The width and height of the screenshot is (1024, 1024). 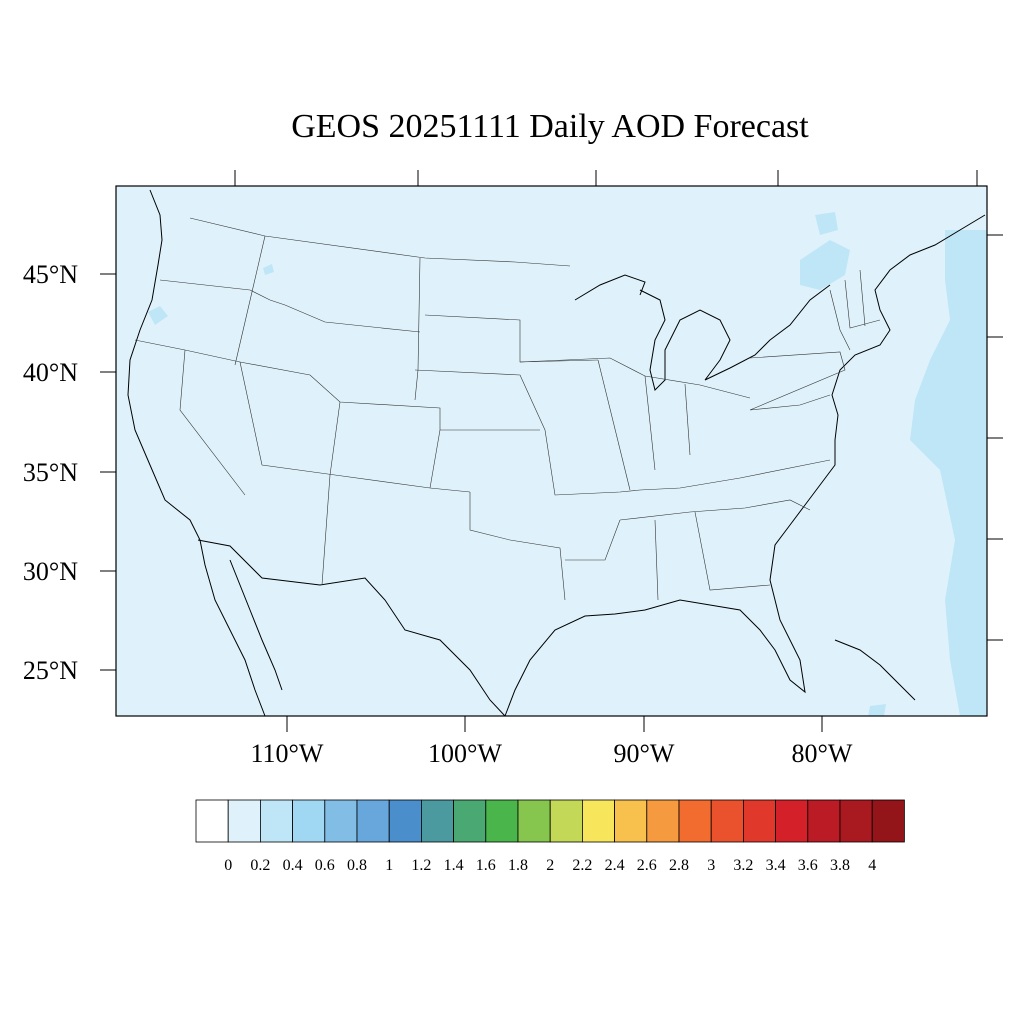 I want to click on lat-label-25n: 25°N, so click(x=50, y=670).